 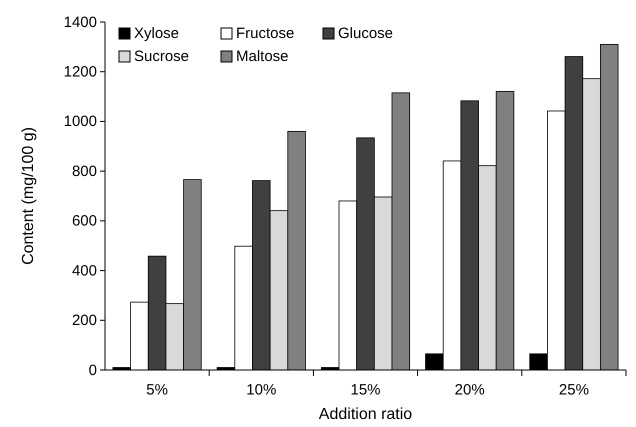 What do you see at coordinates (28, 196) in the screenshot?
I see `y-axis-title: Content (mg/100 g)` at bounding box center [28, 196].